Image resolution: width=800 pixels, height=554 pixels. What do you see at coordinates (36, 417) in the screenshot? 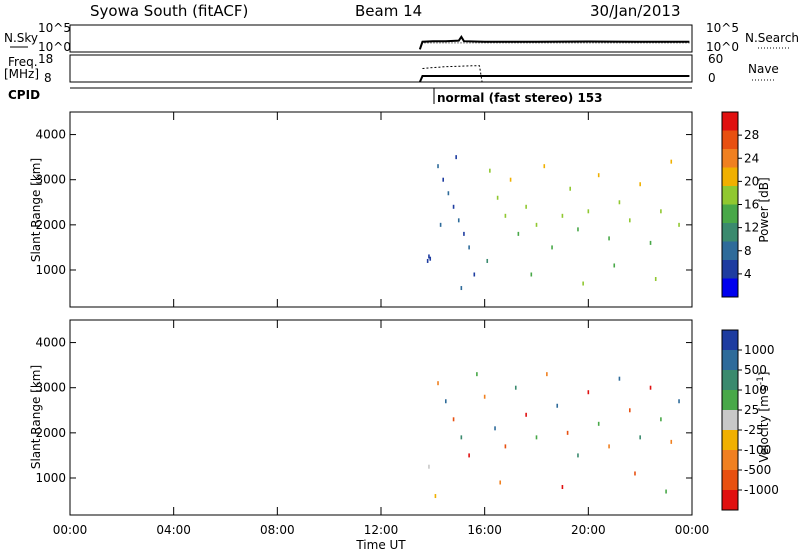
I see `velocity-y-label: Slant Range [km]` at bounding box center [36, 417].